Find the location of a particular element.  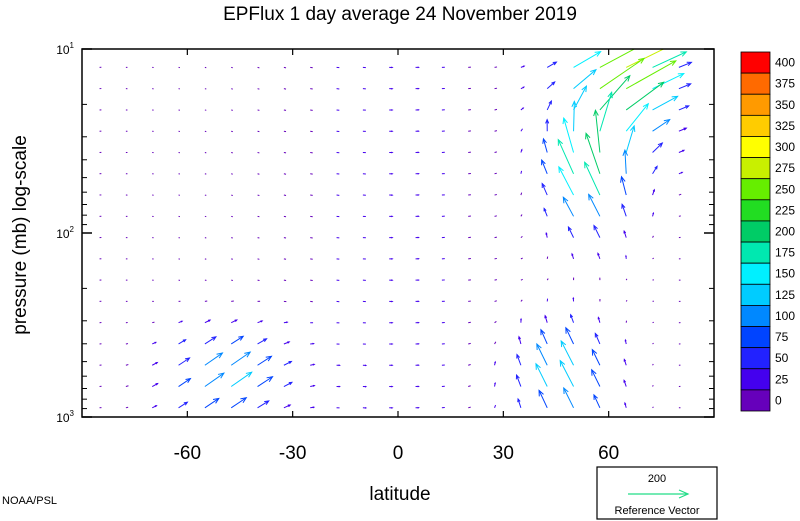

colorbar-label: 0 is located at coordinates (778, 400).